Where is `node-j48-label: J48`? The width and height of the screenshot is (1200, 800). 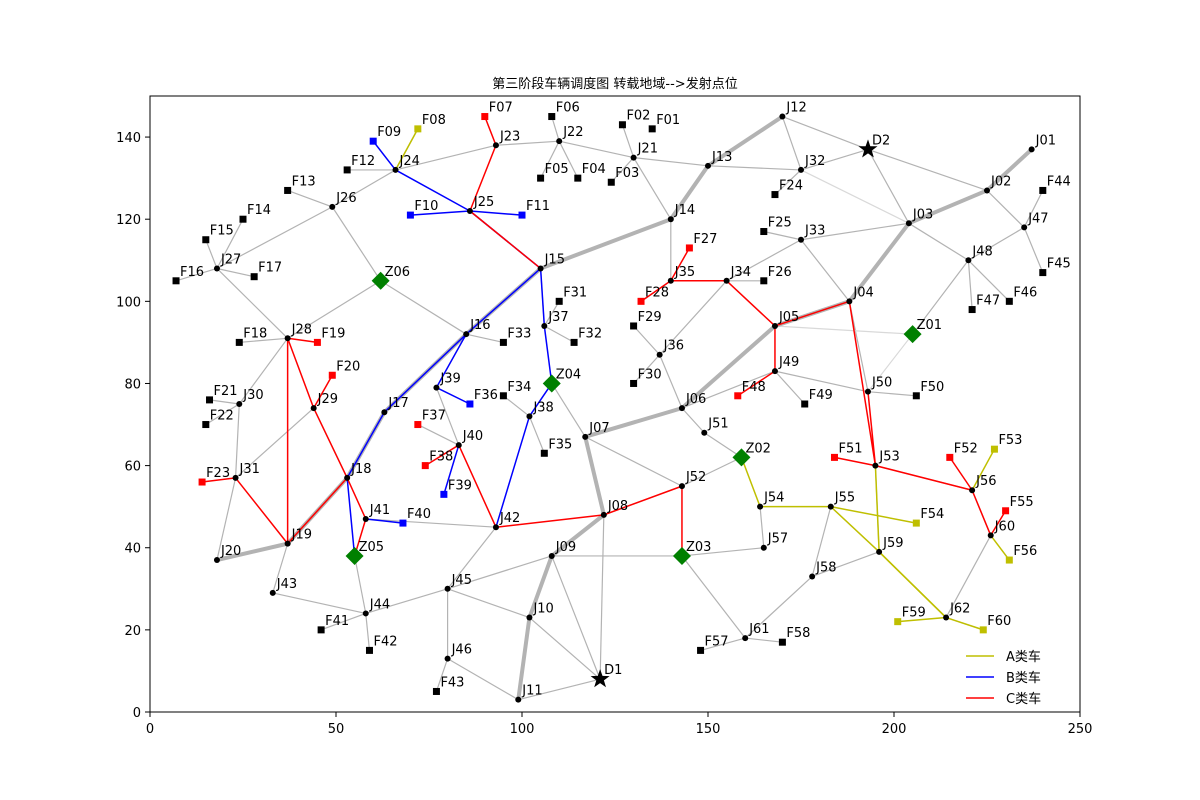 node-j48-label: J48 is located at coordinates (981, 251).